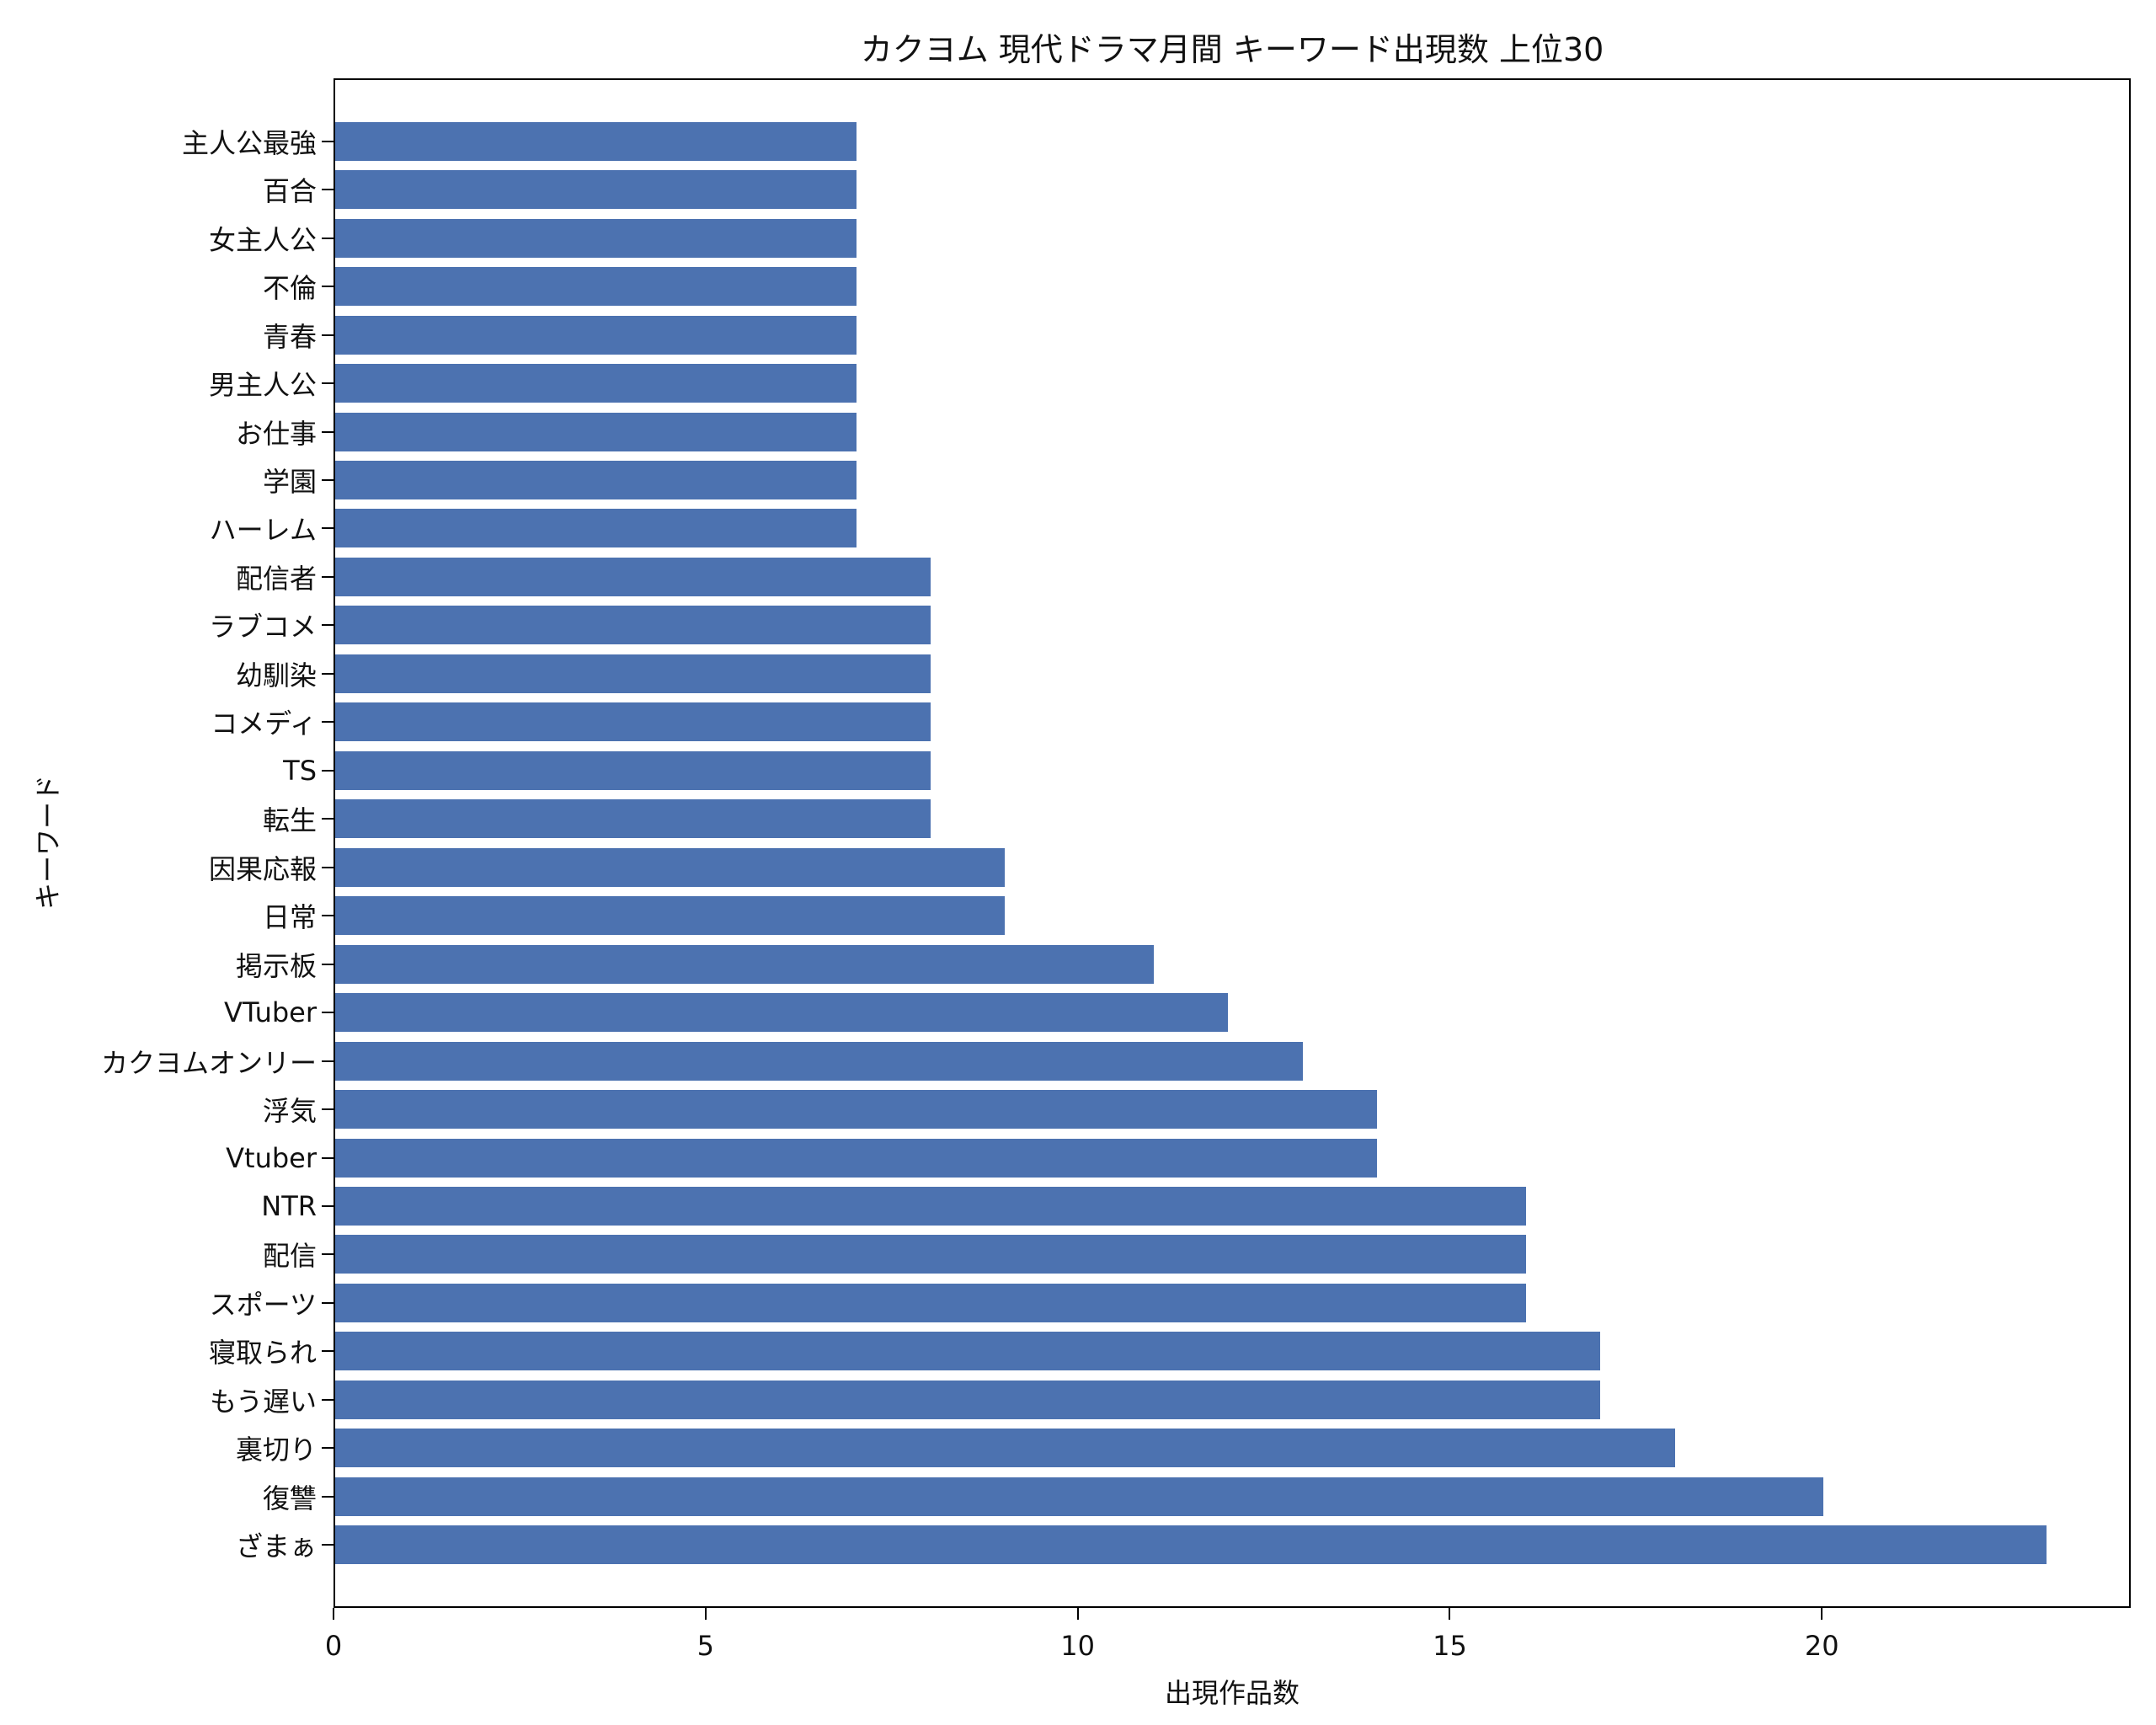 This screenshot has height=1725, width=2156. What do you see at coordinates (1821, 1646) in the screenshot?
I see `x-tick-label: 20` at bounding box center [1821, 1646].